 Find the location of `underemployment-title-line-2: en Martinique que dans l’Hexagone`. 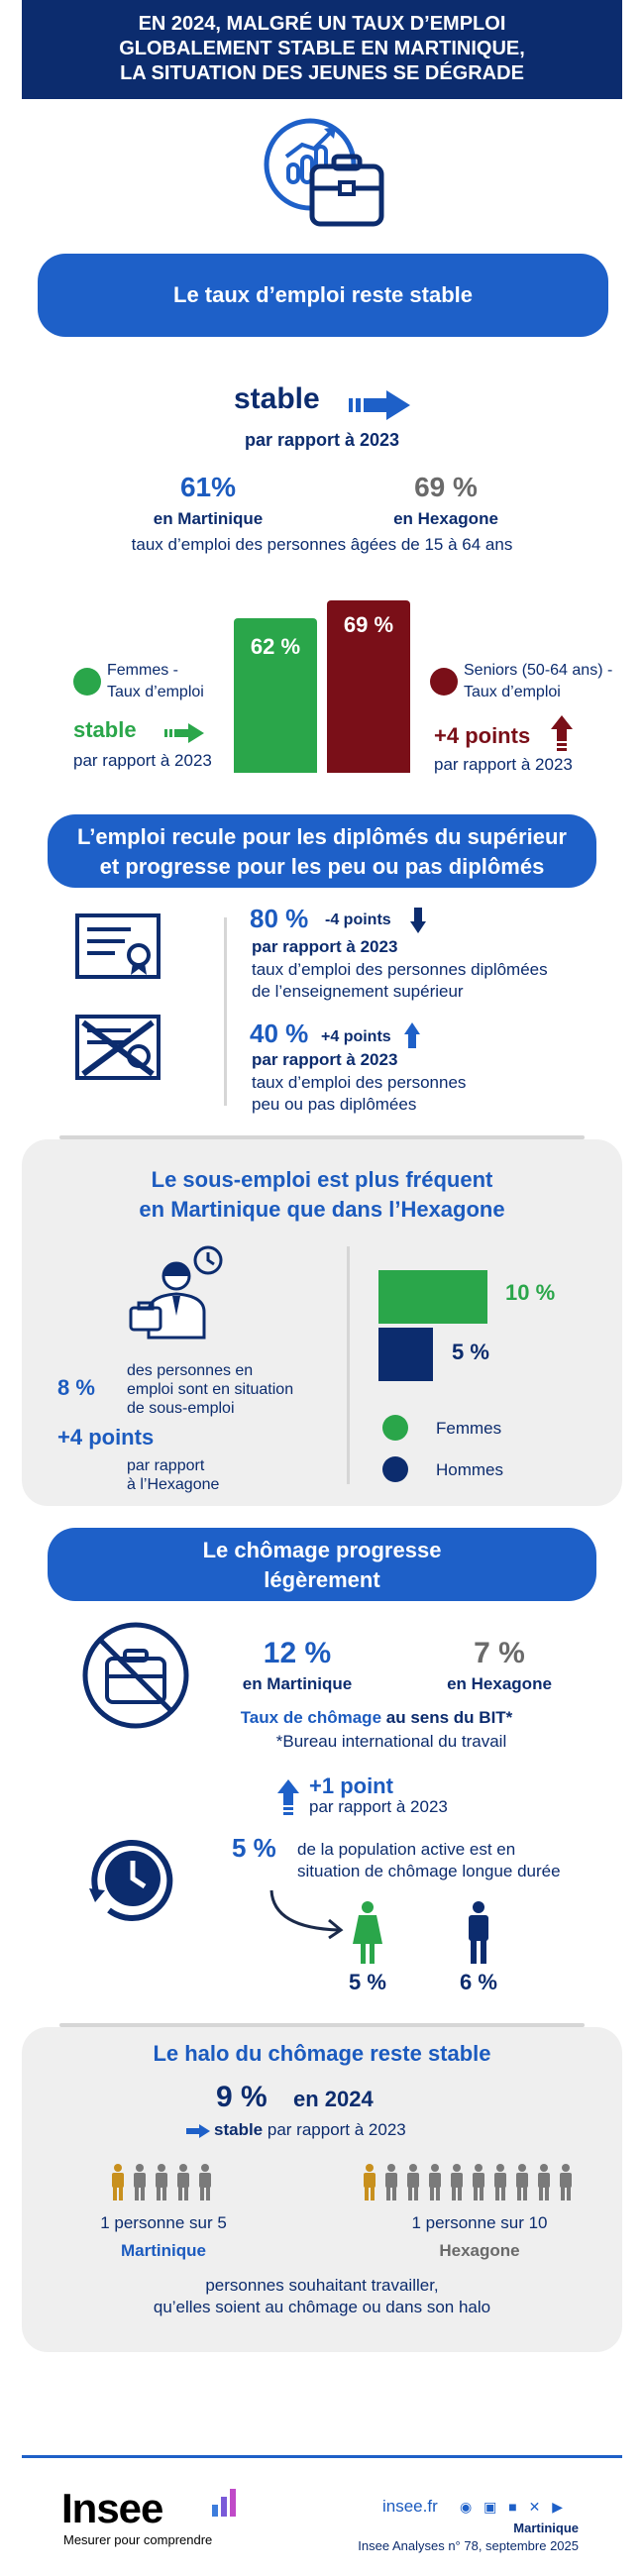

underemployment-title-line-2: en Martinique que dans l’Hexagone is located at coordinates (322, 1209).